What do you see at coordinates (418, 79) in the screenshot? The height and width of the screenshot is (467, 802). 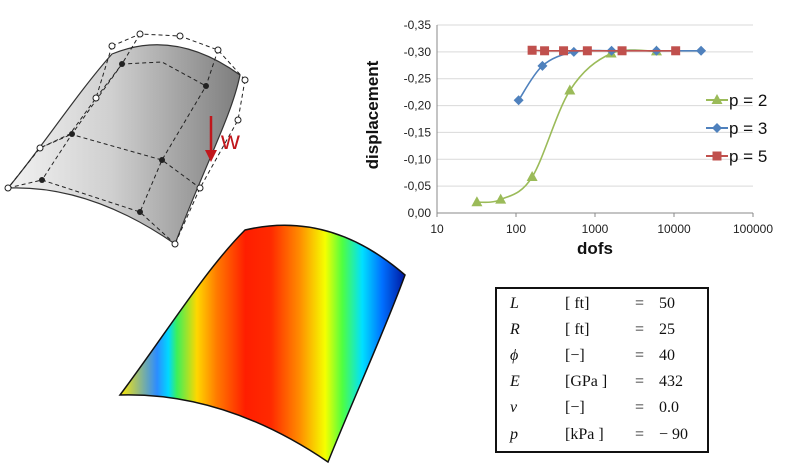 I see `y-tick-label: -0,25` at bounding box center [418, 79].